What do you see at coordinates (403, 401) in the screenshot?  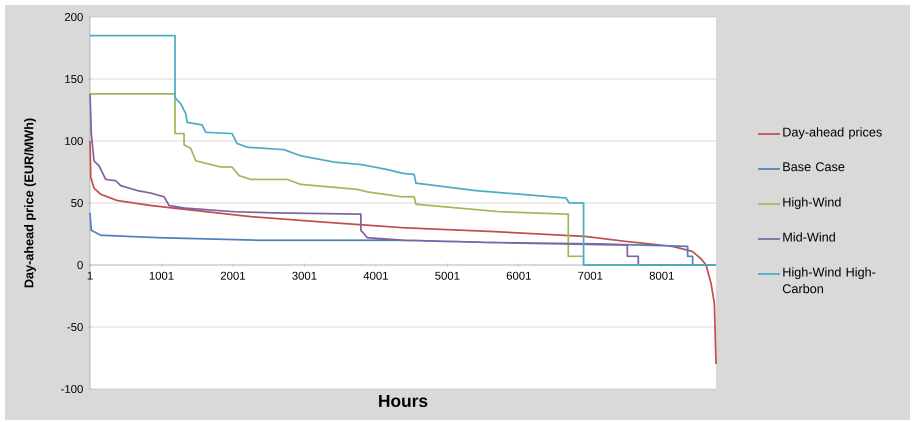 I see `x-axis-title: Hours` at bounding box center [403, 401].